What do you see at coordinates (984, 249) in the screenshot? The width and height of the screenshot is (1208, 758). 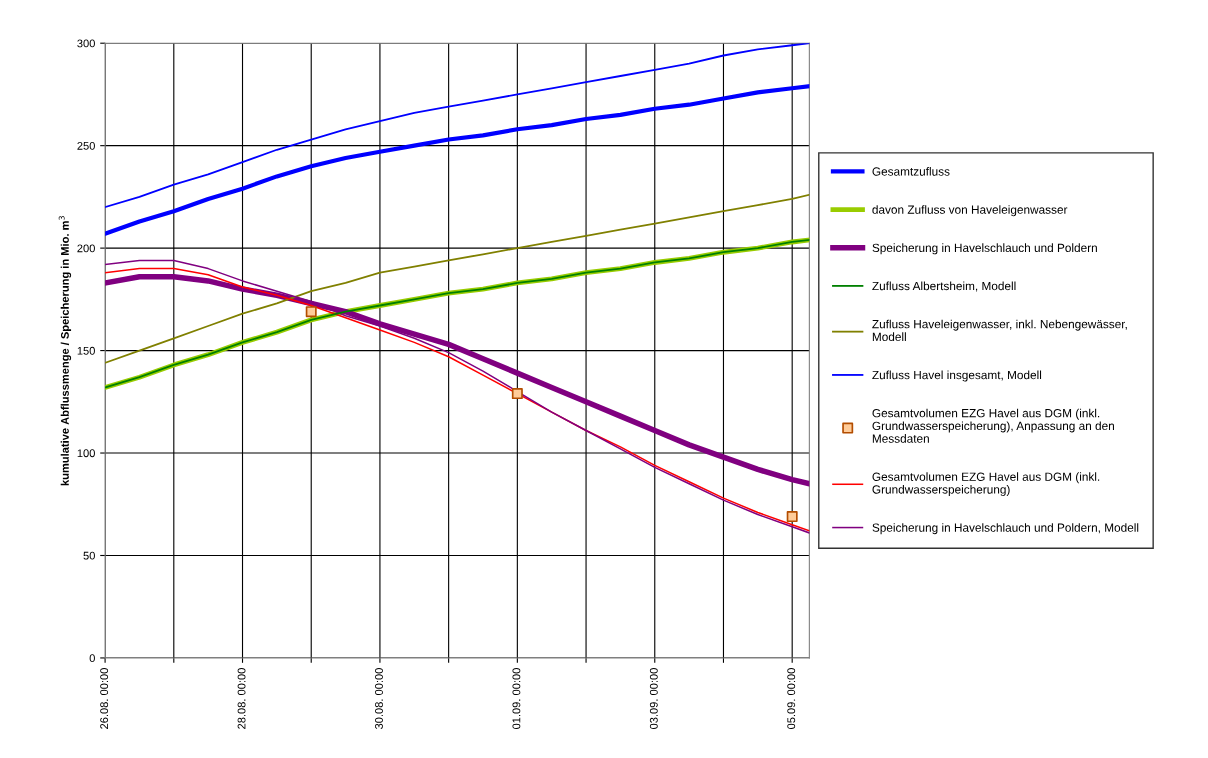 I see `legend-label: Speicherung in Havelschlauch und Poldern` at bounding box center [984, 249].